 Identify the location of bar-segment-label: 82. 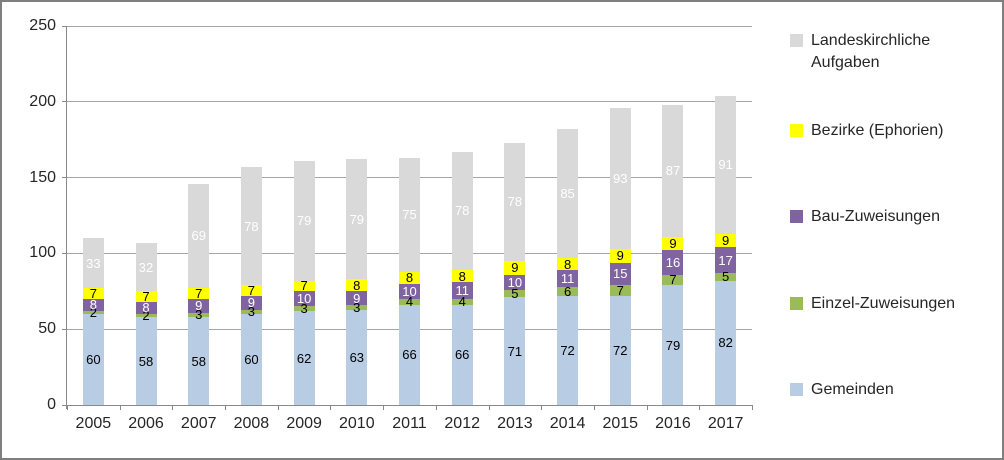
(725, 343).